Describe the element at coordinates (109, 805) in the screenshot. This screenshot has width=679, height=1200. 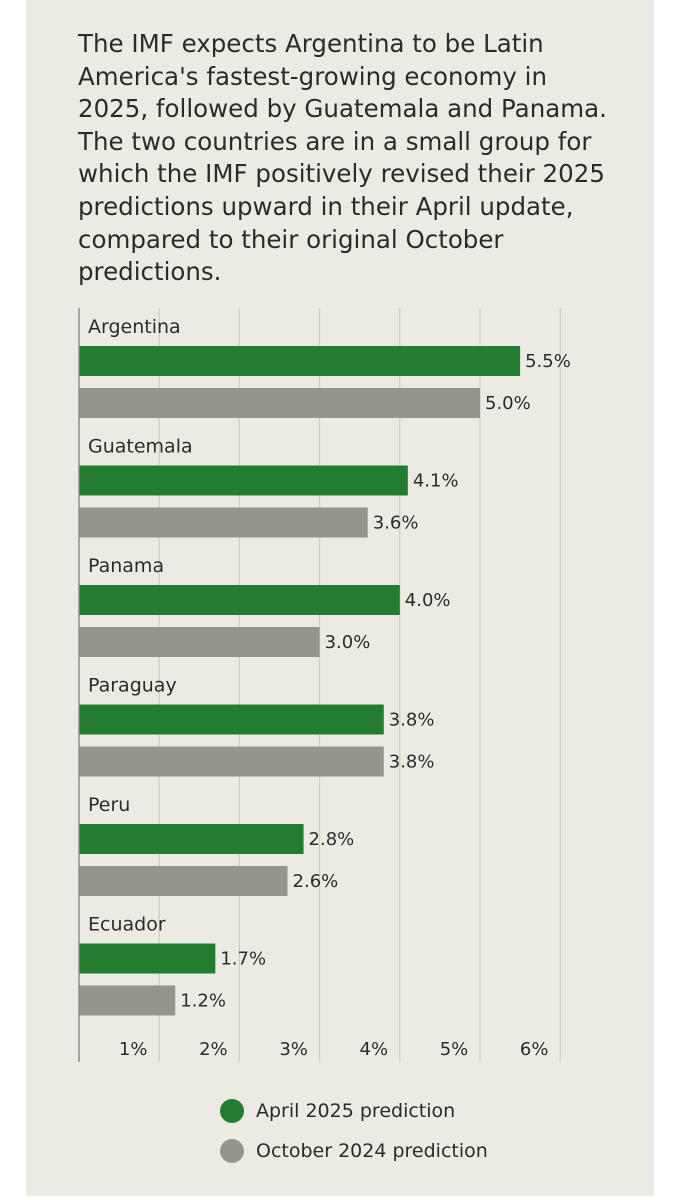
I see `category-label: Peru` at that location.